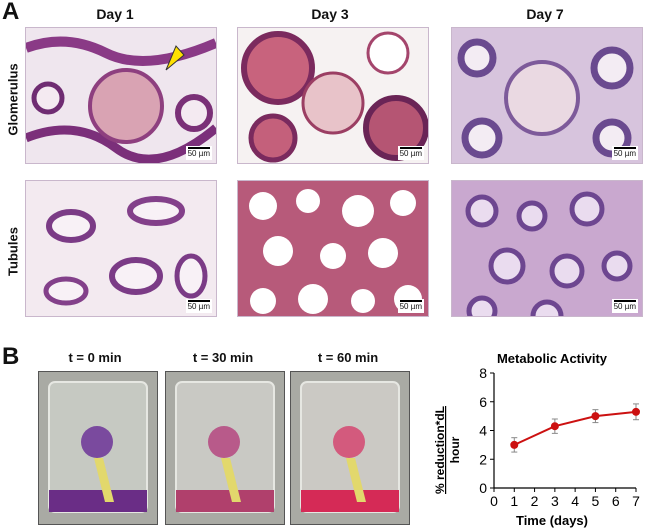  I want to click on micrograph-tubules-day3: 50 µm, so click(333, 248).